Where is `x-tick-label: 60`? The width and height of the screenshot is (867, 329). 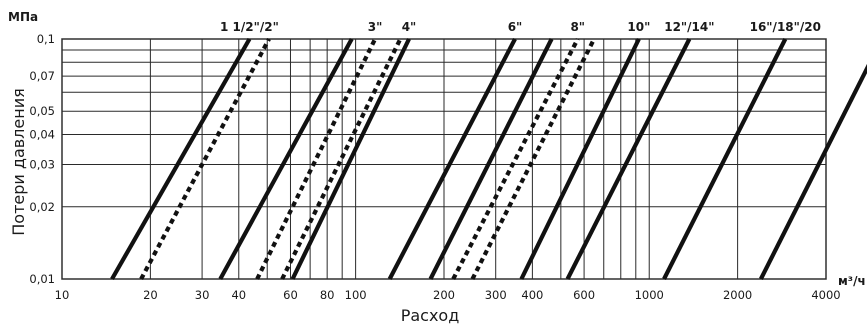
x-tick-label: 60 is located at coordinates (290, 295).